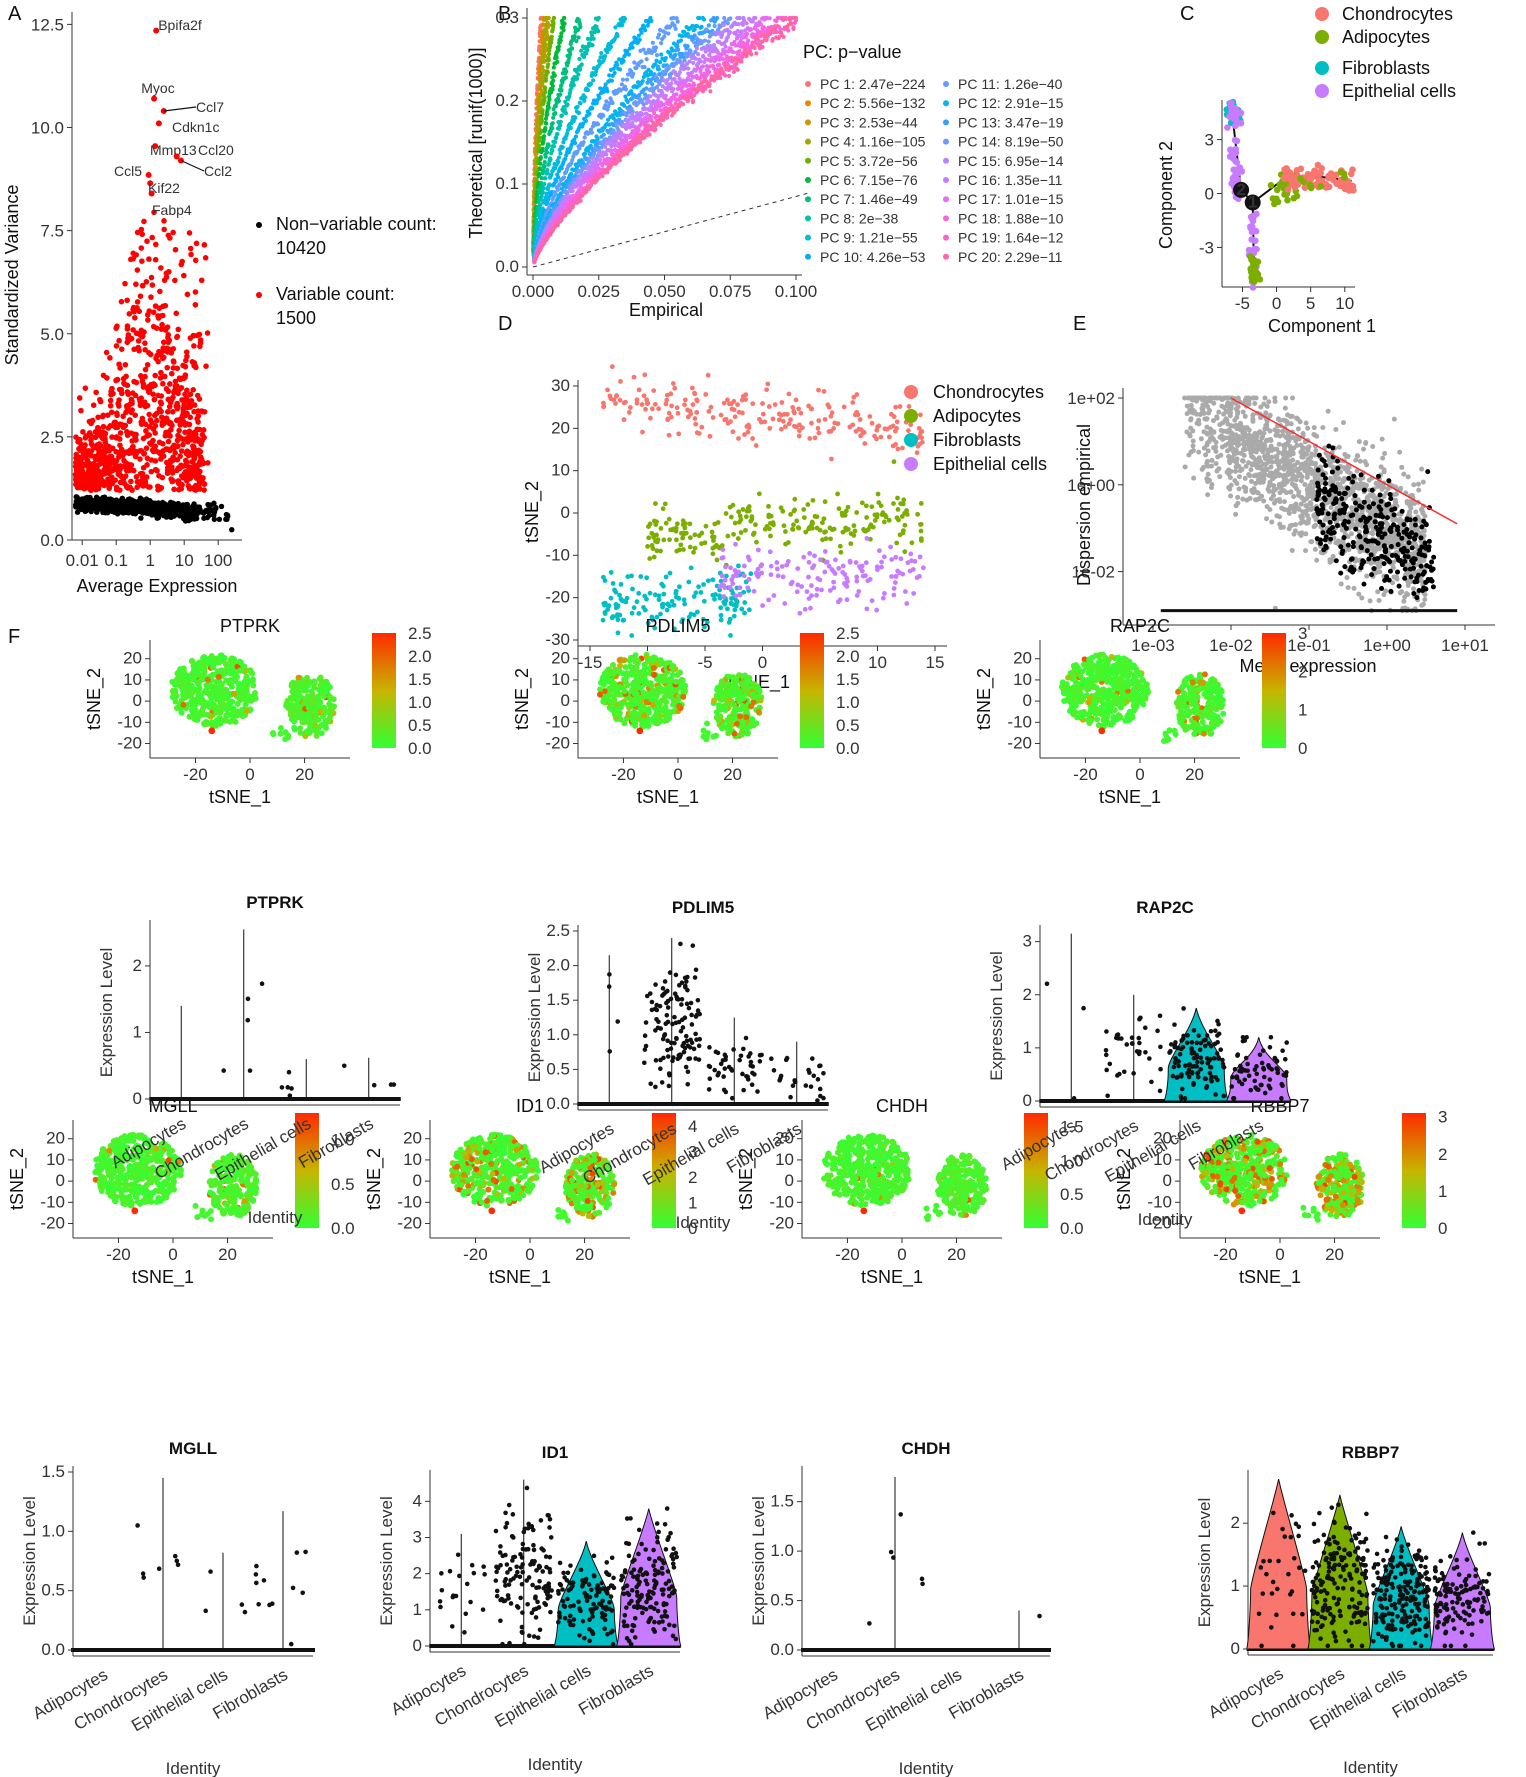 The image size is (1526, 1777). What do you see at coordinates (47, 128) in the screenshot?
I see `panel-a-y-tick-label: 10.0` at bounding box center [47, 128].